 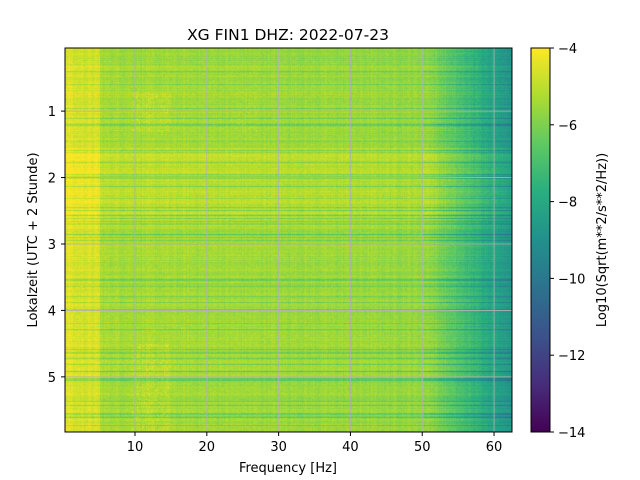 What do you see at coordinates (571, 433) in the screenshot?
I see `colorbar-tick-label-5: −14` at bounding box center [571, 433].